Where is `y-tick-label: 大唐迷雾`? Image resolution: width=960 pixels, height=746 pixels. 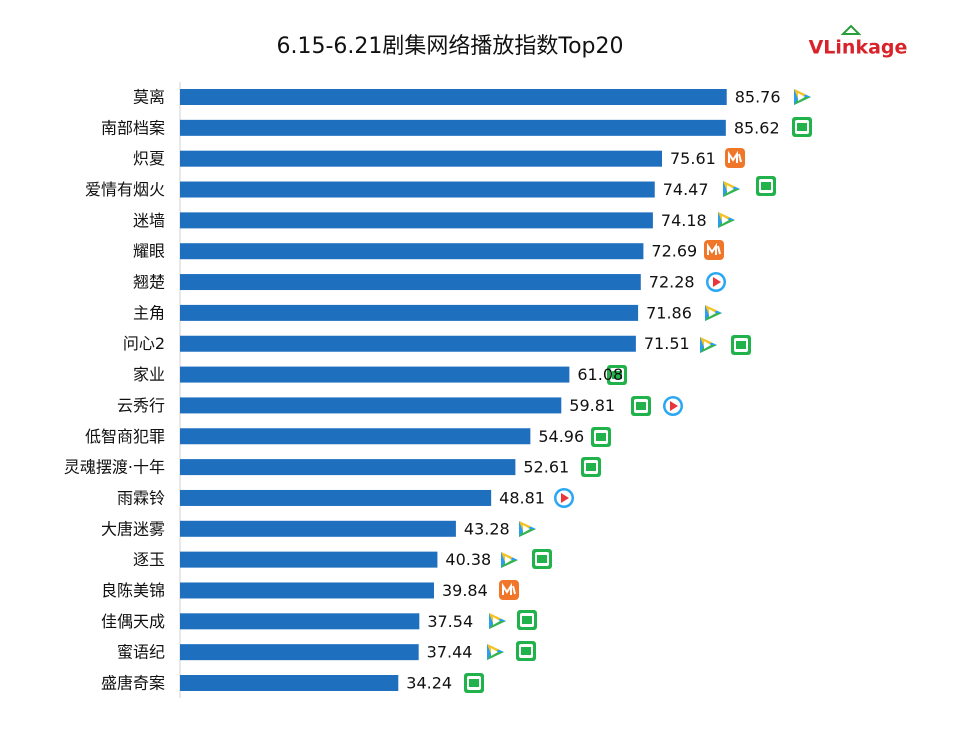 y-tick-label: 大唐迷雾 is located at coordinates (133, 528).